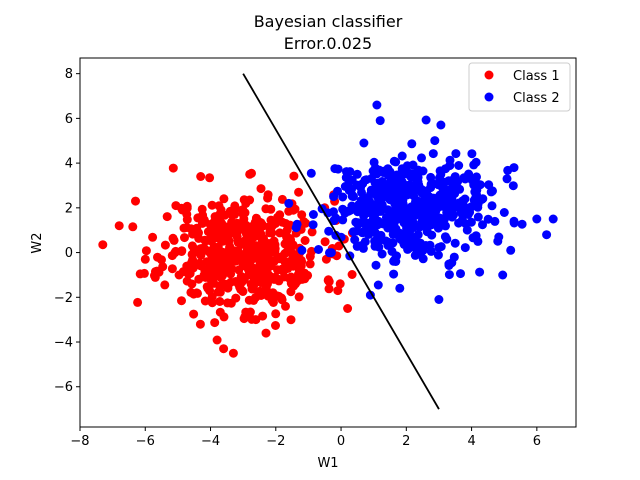  I want to click on y-axis-label: W2, so click(37, 242).